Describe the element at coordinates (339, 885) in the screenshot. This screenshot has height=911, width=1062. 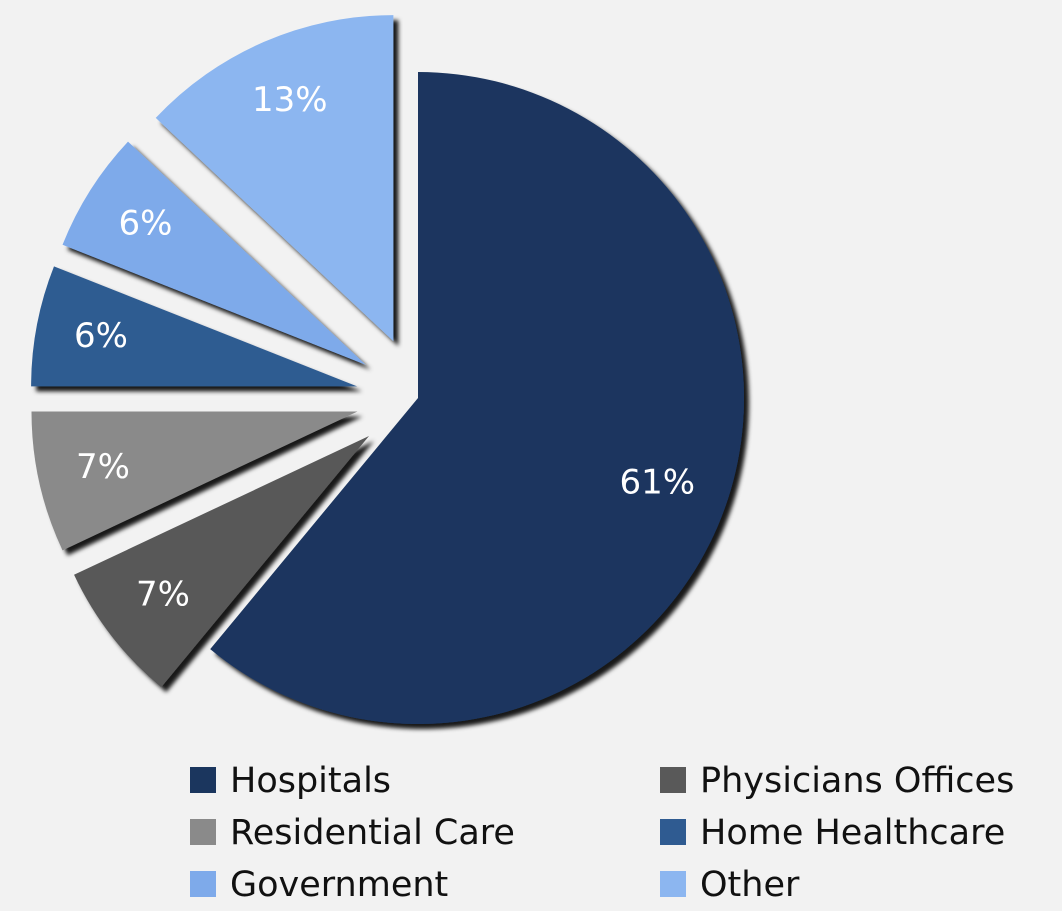
I see `legend-label: Government` at that location.